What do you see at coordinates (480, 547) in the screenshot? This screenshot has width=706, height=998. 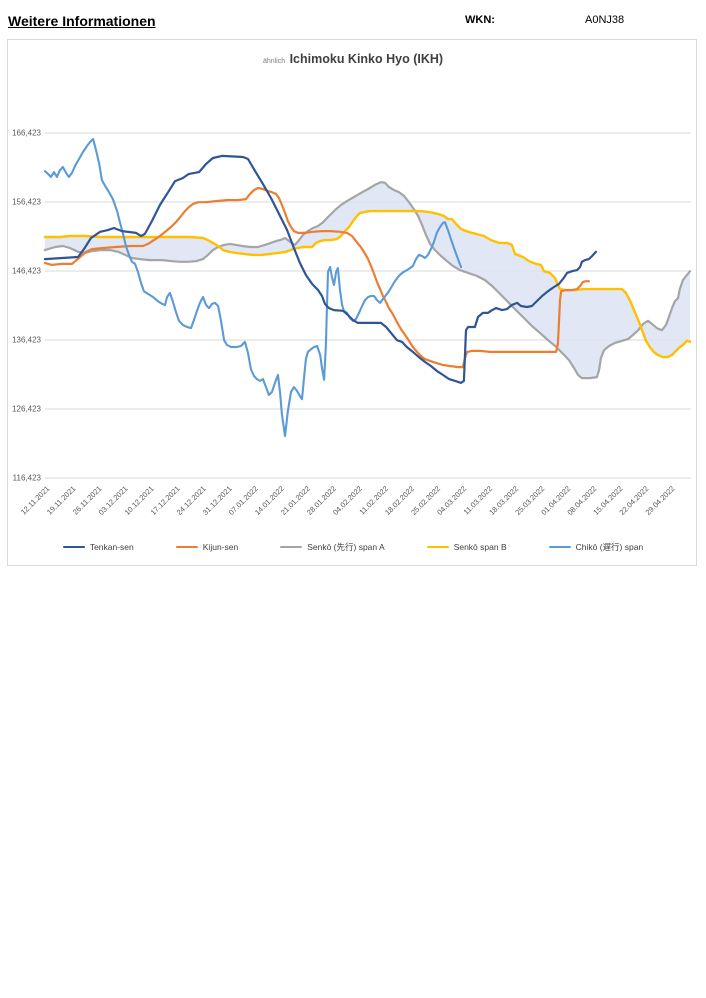 I see `legend-label: Senkō span B` at bounding box center [480, 547].